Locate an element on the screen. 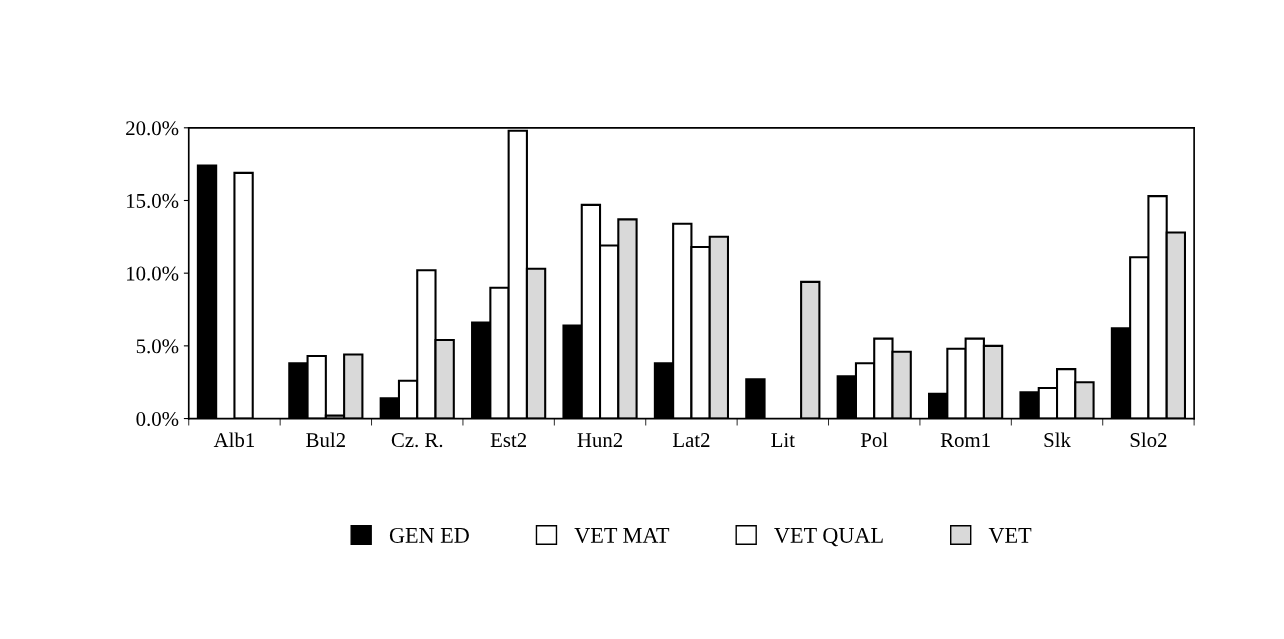 The image size is (1284, 639). legend-label: VET MAT is located at coordinates (622, 535).